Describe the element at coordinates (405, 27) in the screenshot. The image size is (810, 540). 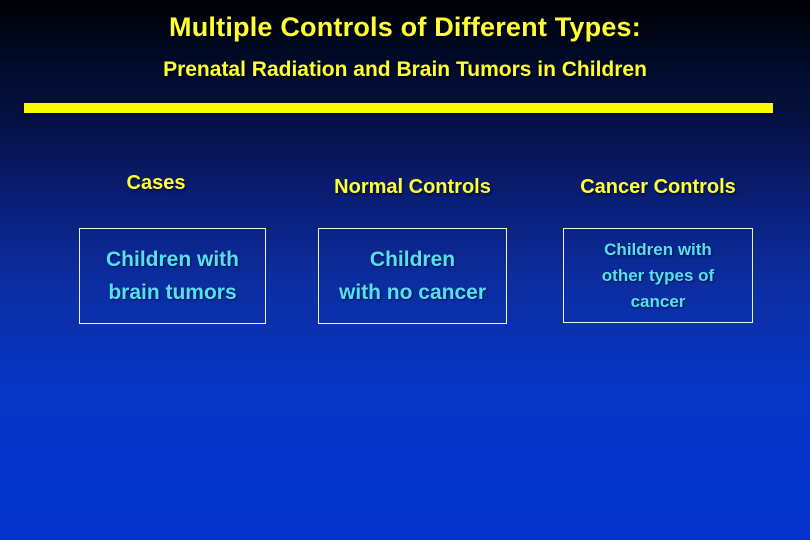
I see `slide-title: Multiple Controls of Different Types:` at that location.